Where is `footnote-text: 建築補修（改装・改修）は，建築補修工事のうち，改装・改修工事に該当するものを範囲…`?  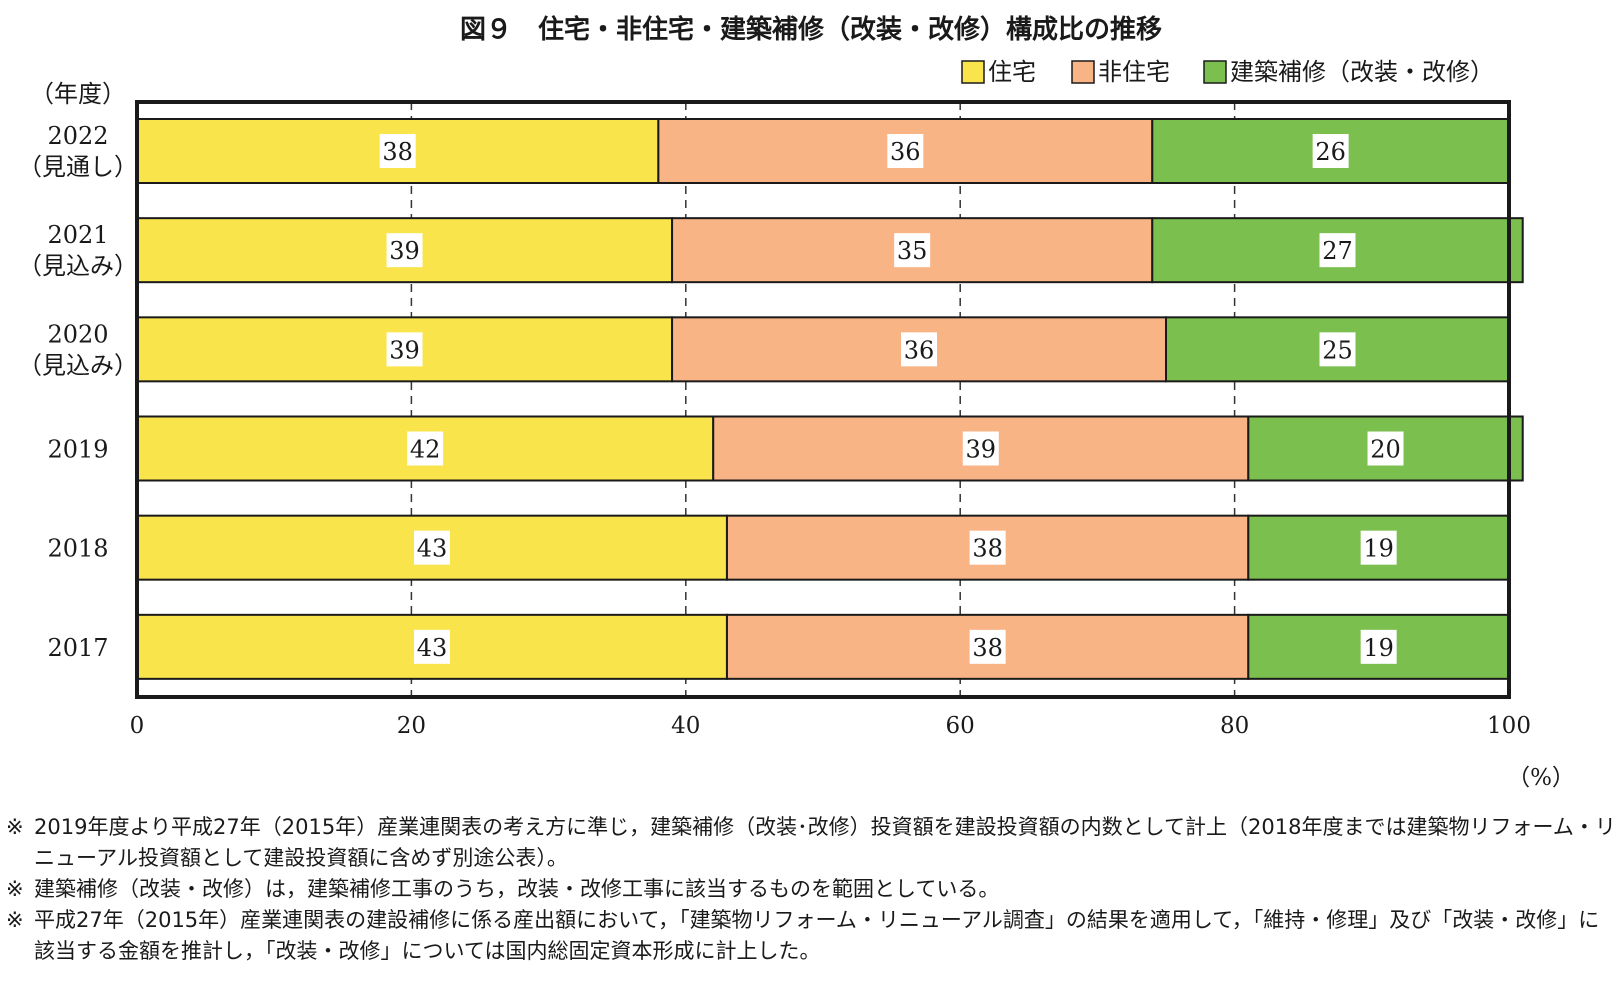 footnote-text: 建築補修（改装・改修）は，建築補修工事のうち，改装・改修工事に該当するものを範囲… is located at coordinates (517, 889).